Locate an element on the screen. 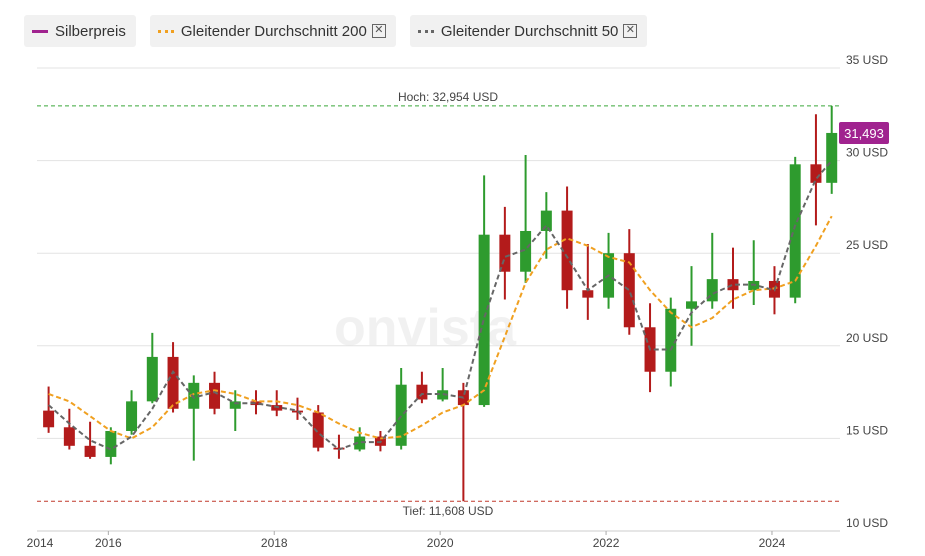  y-tick-label: 30 USD is located at coordinates (867, 153).